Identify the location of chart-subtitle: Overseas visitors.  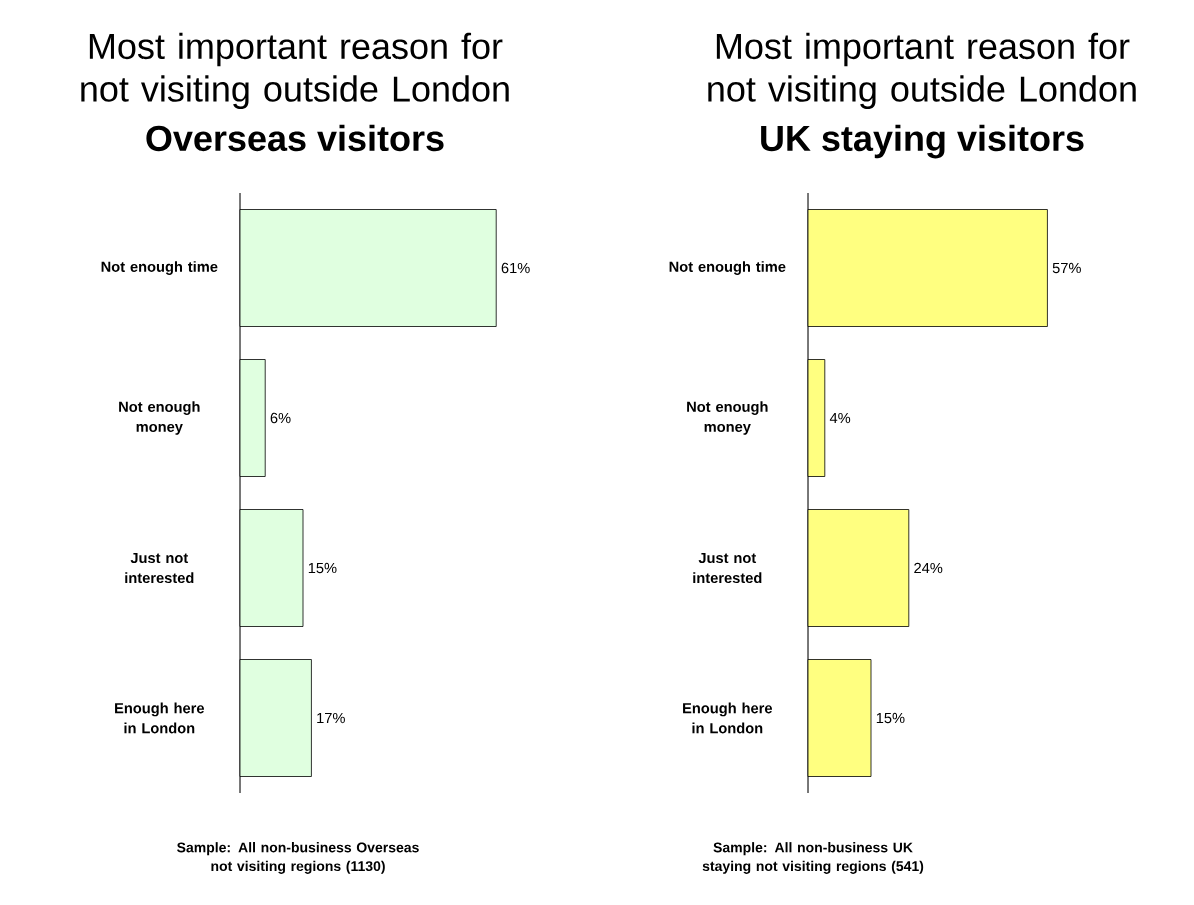
(295, 138).